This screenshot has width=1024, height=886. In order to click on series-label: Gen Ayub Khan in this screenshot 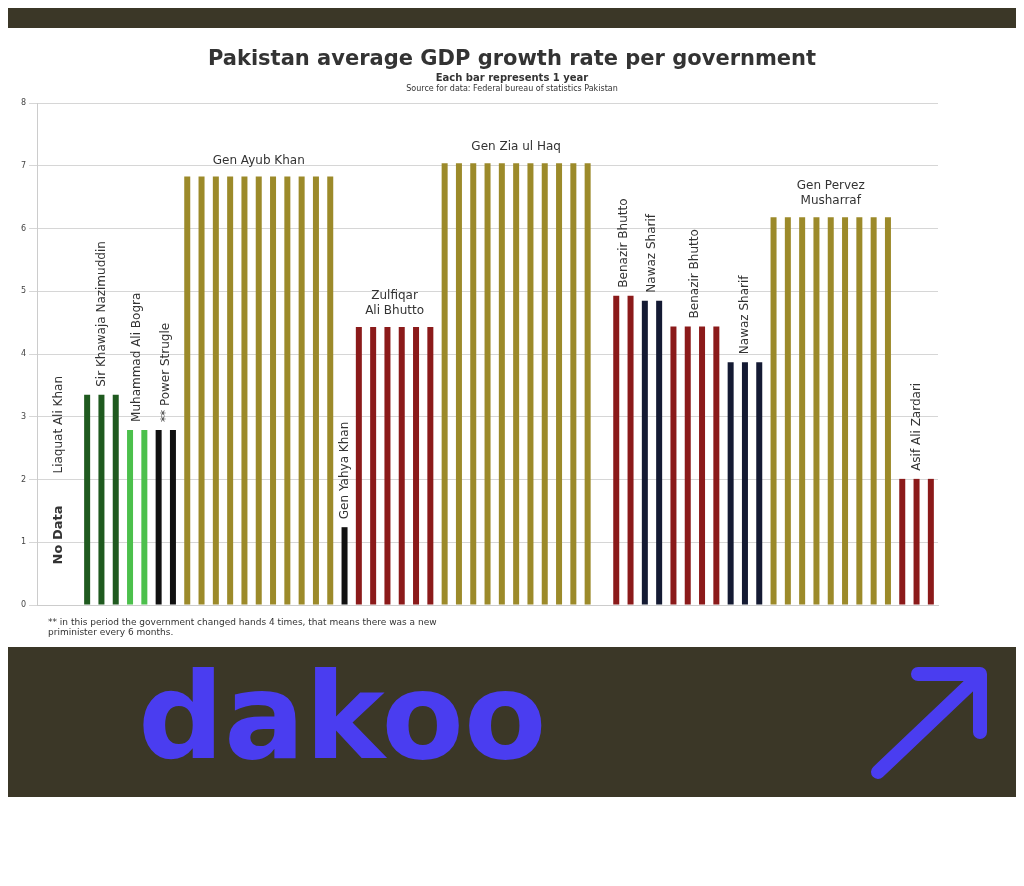, I will do `click(258, 159)`.